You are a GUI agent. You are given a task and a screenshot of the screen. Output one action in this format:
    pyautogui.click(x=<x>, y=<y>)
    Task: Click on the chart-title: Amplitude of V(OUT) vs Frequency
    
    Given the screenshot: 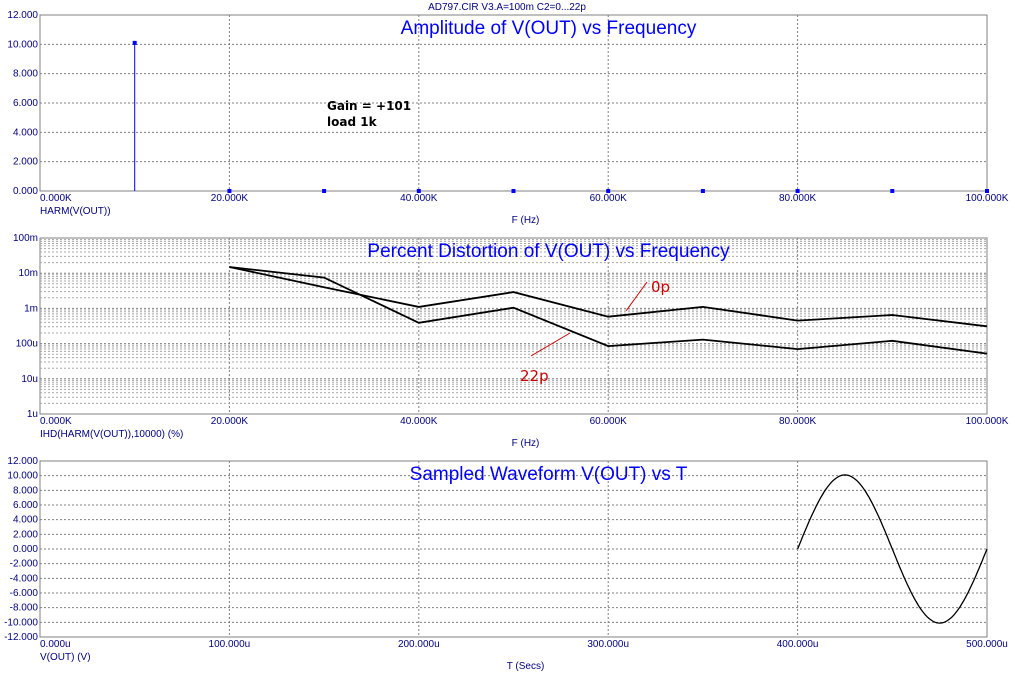 What is the action you would take?
    pyautogui.click(x=549, y=28)
    